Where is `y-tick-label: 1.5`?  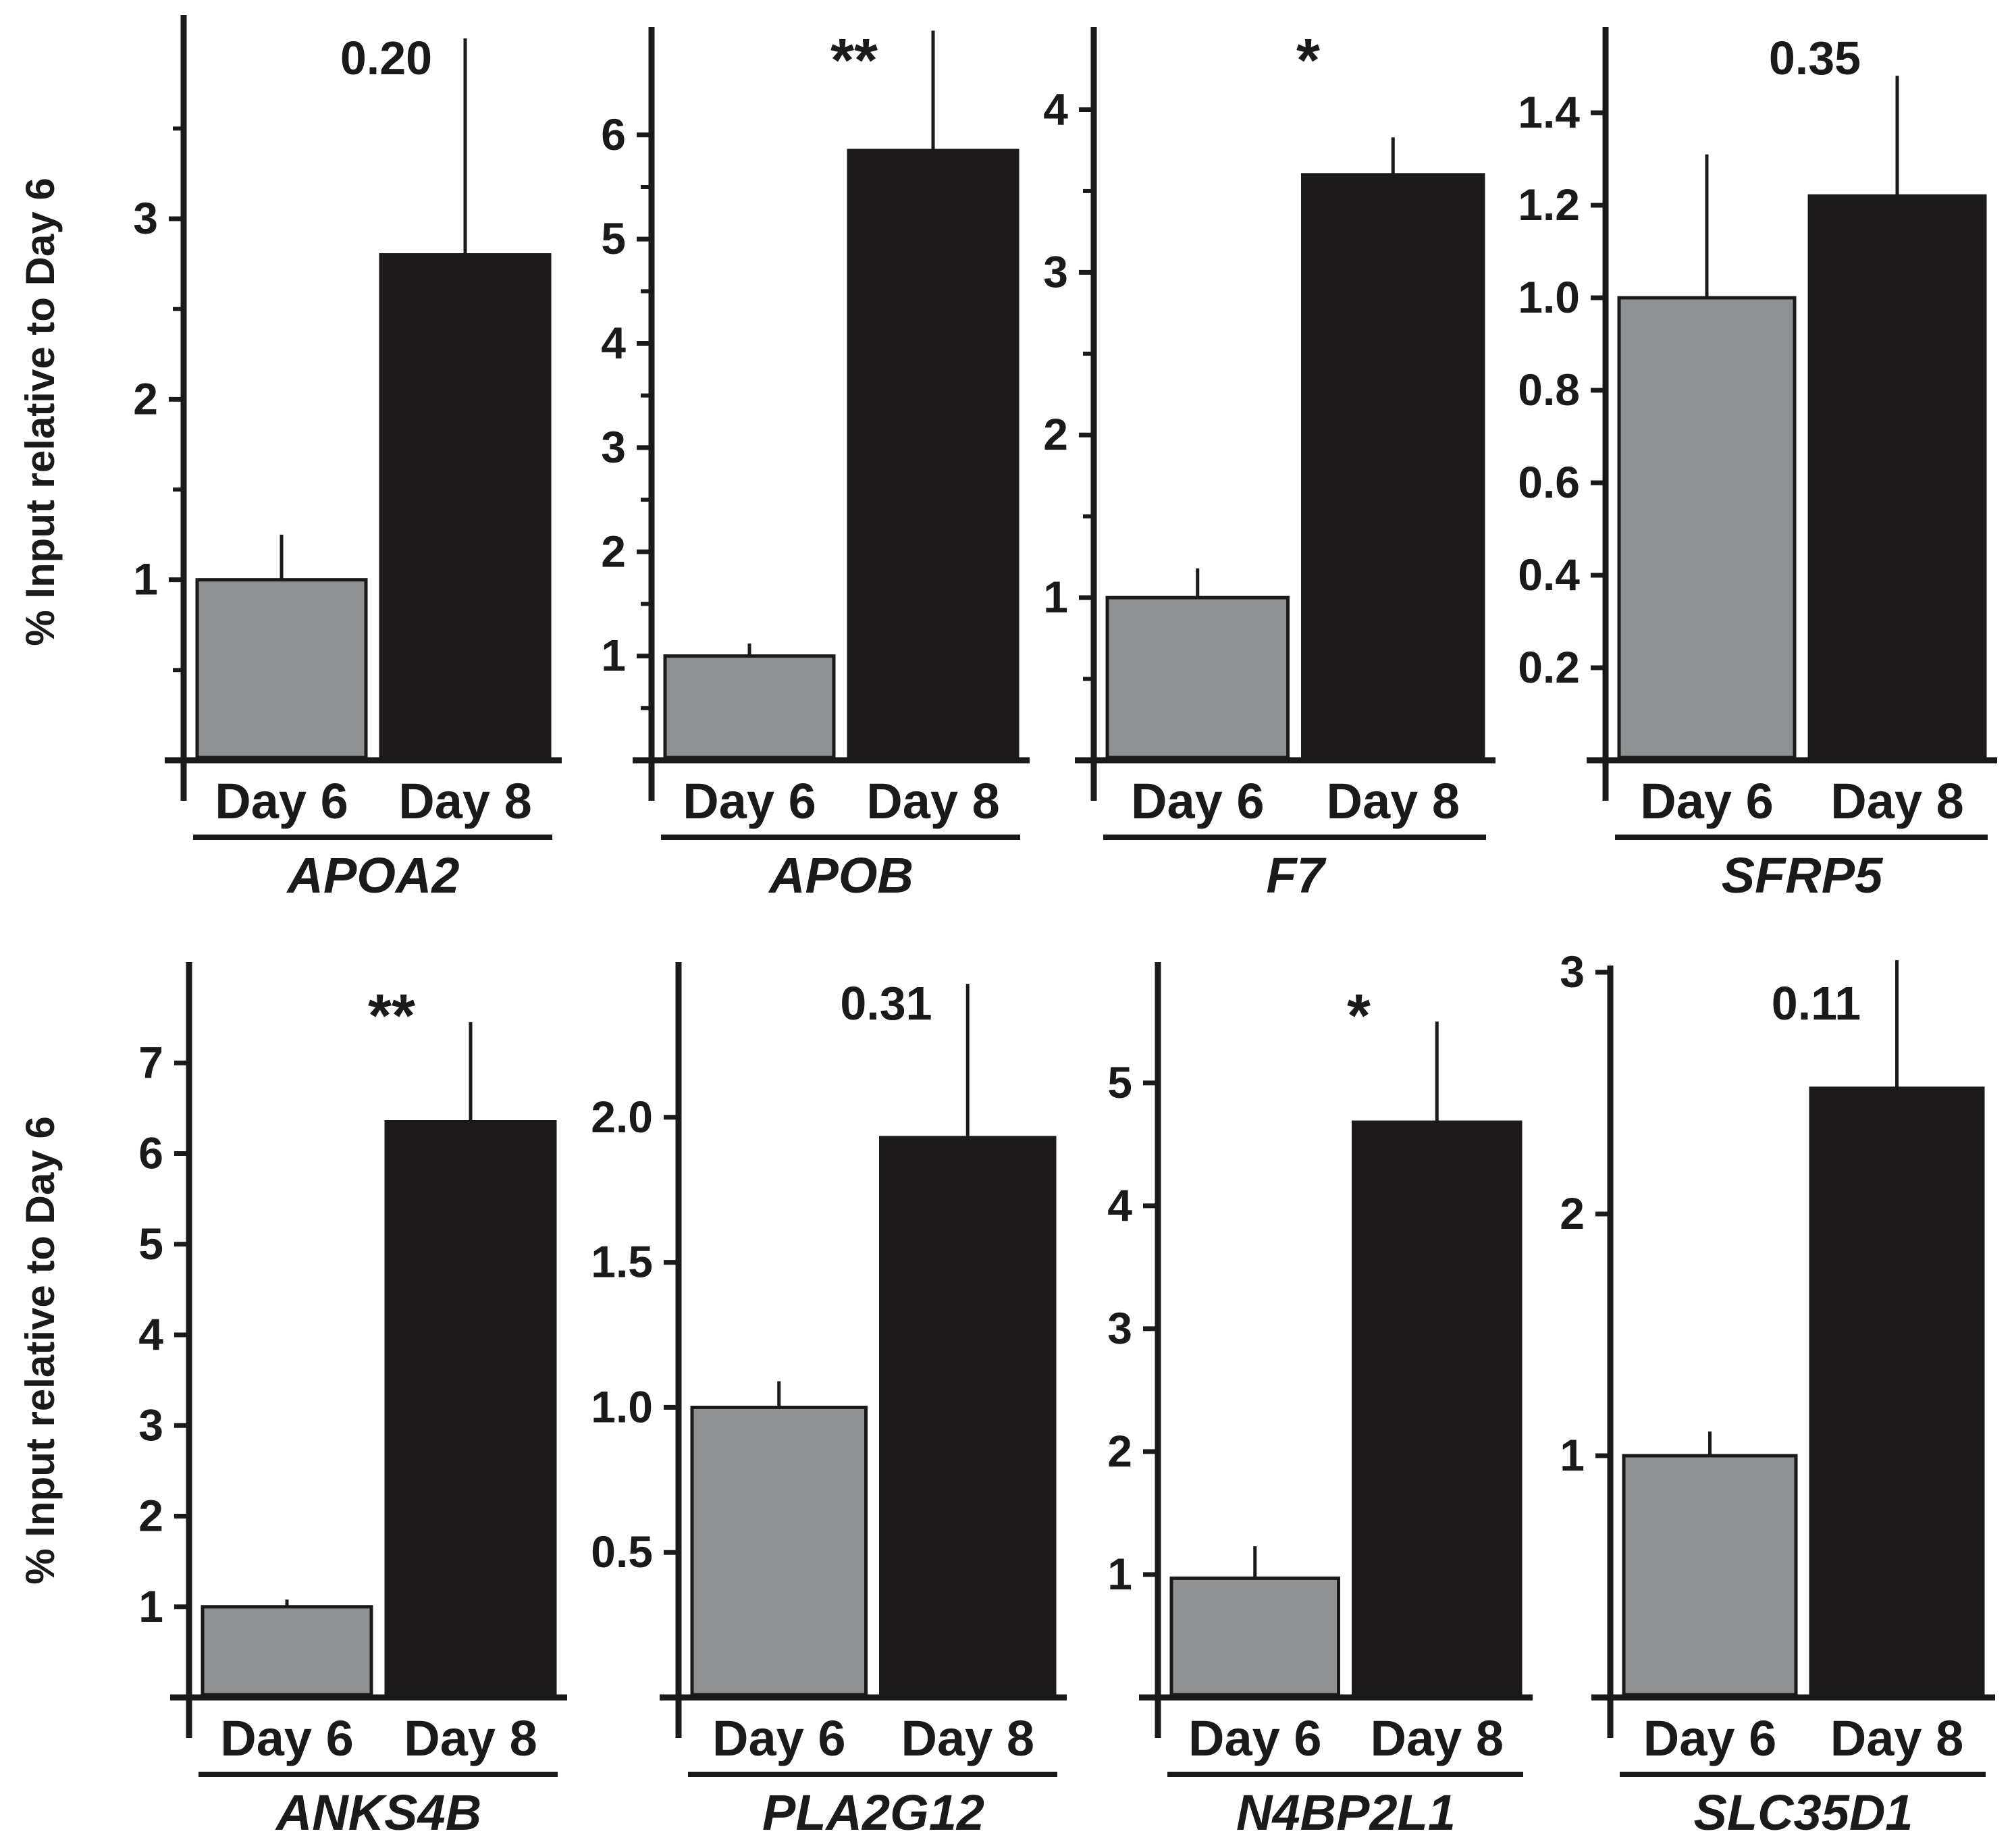 y-tick-label: 1.5 is located at coordinates (622, 1262).